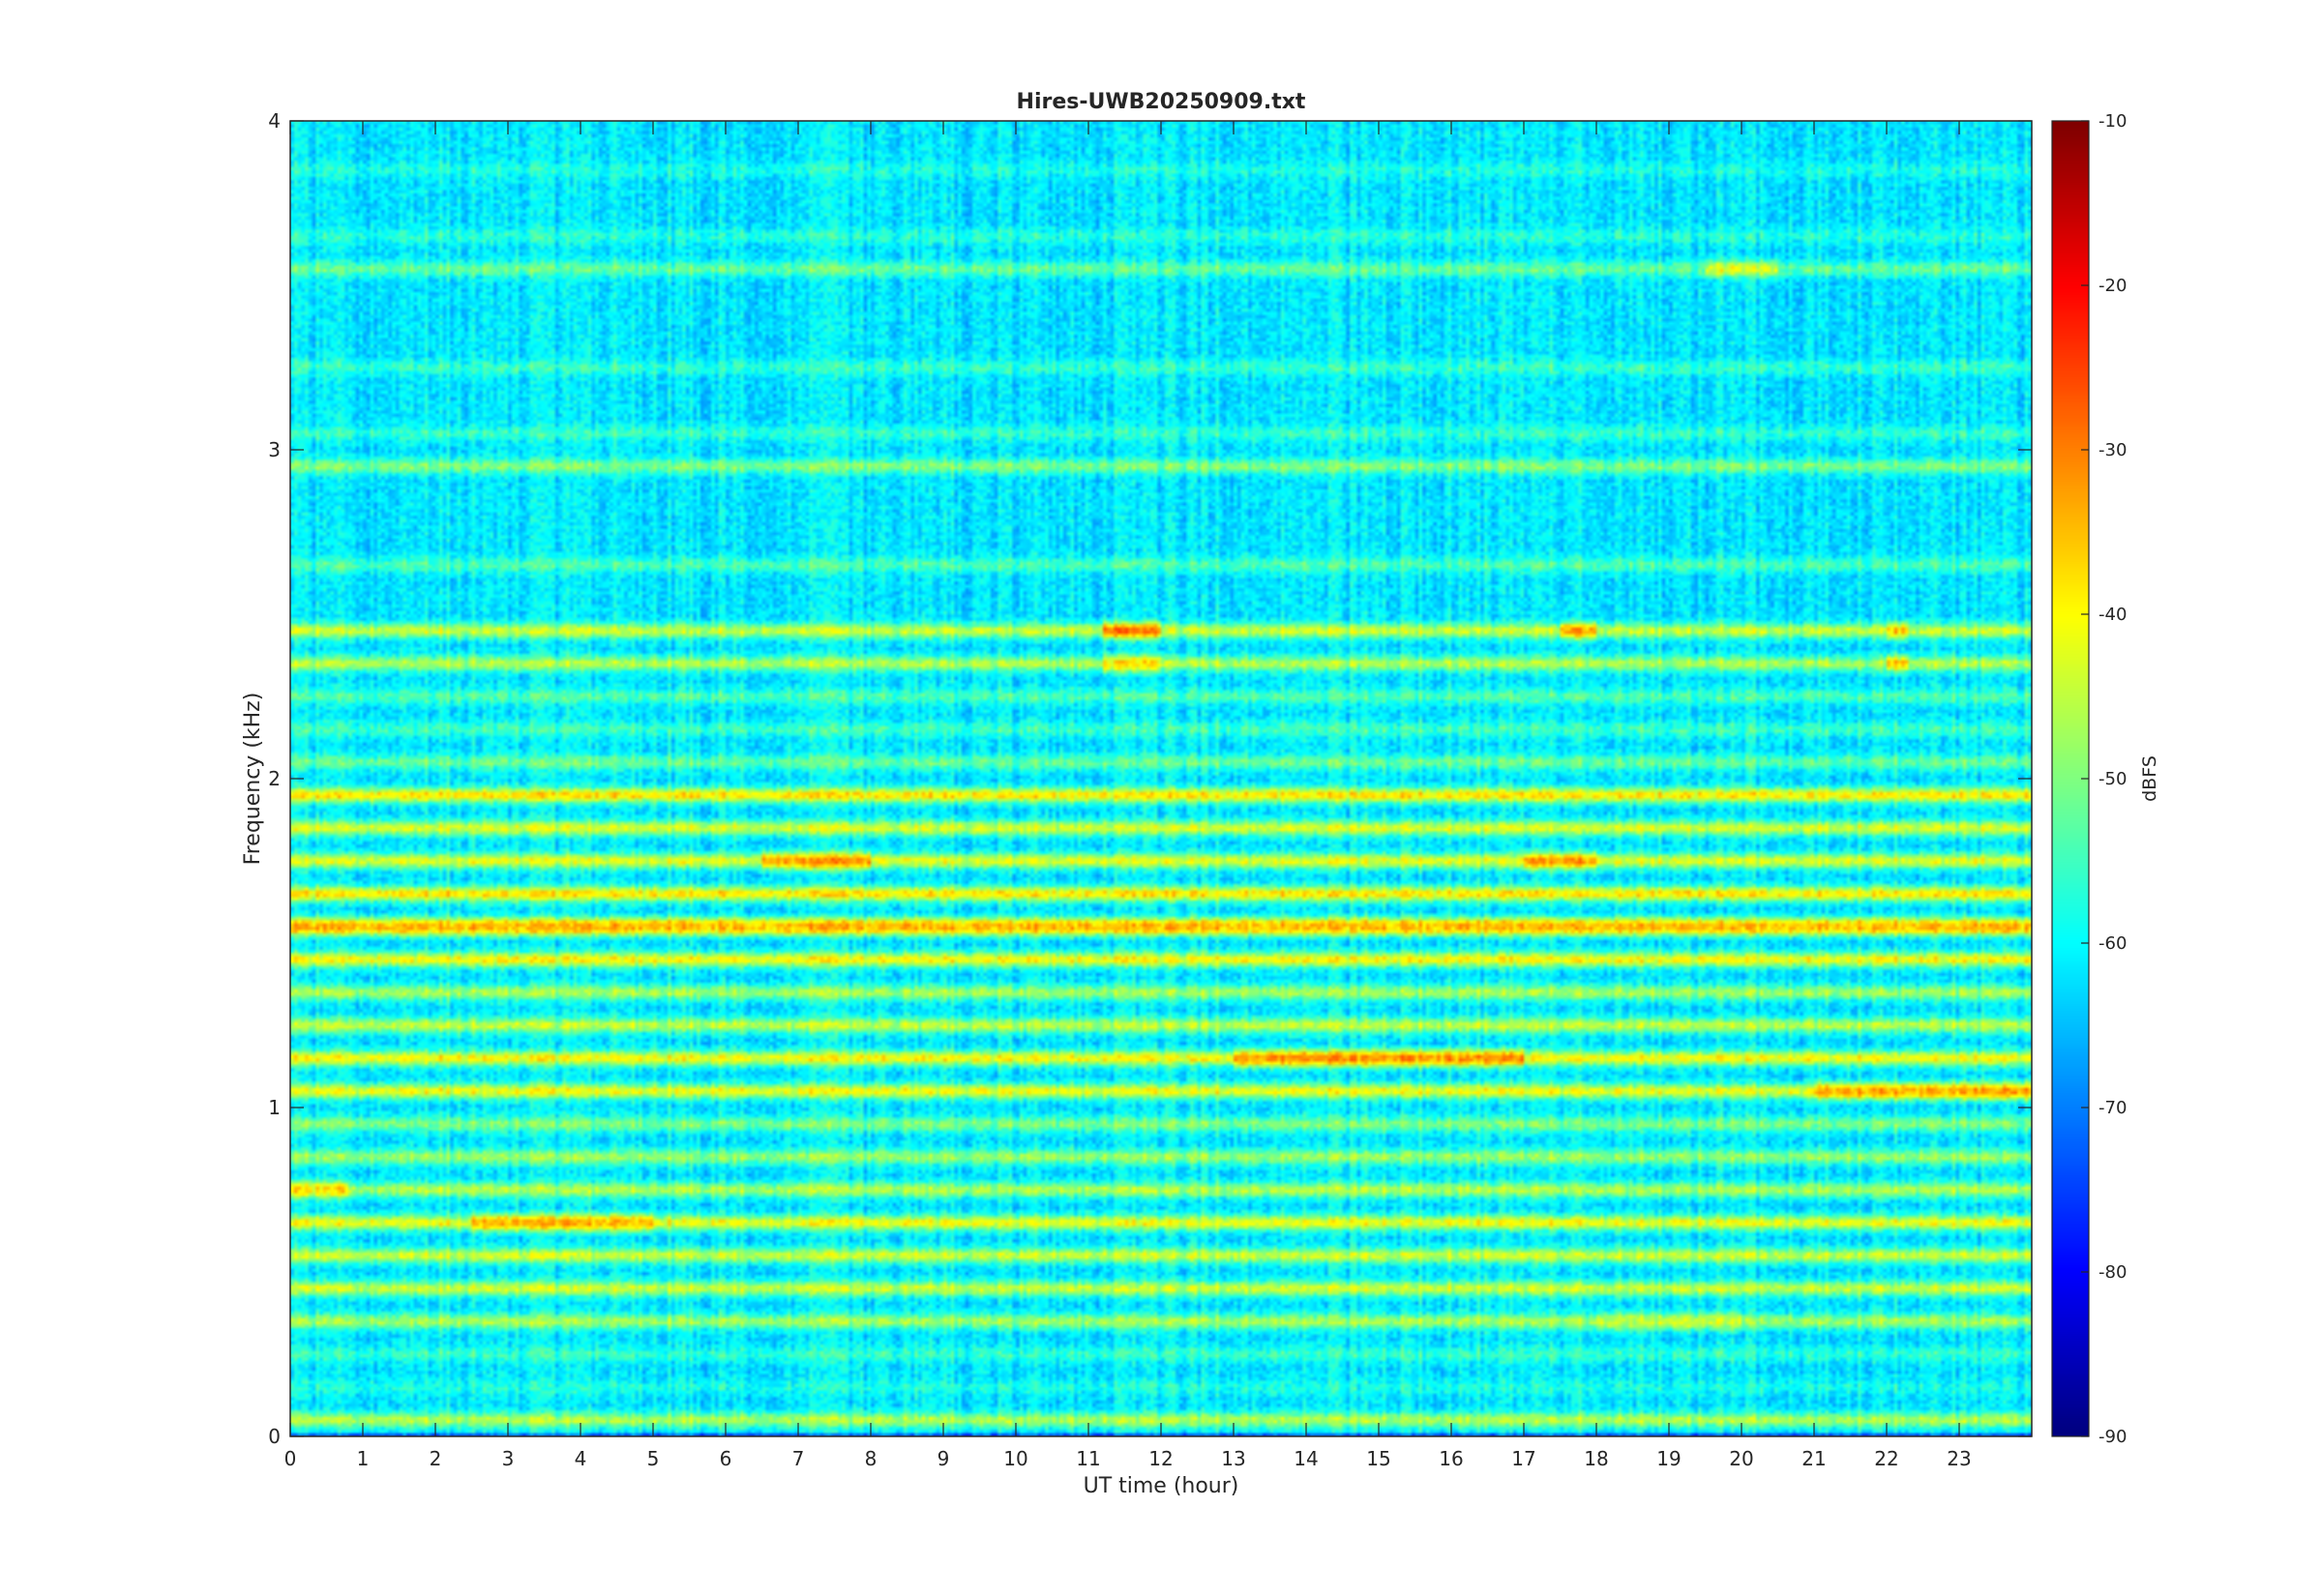  I want to click on x-tick-label: 21, so click(1813, 1458).